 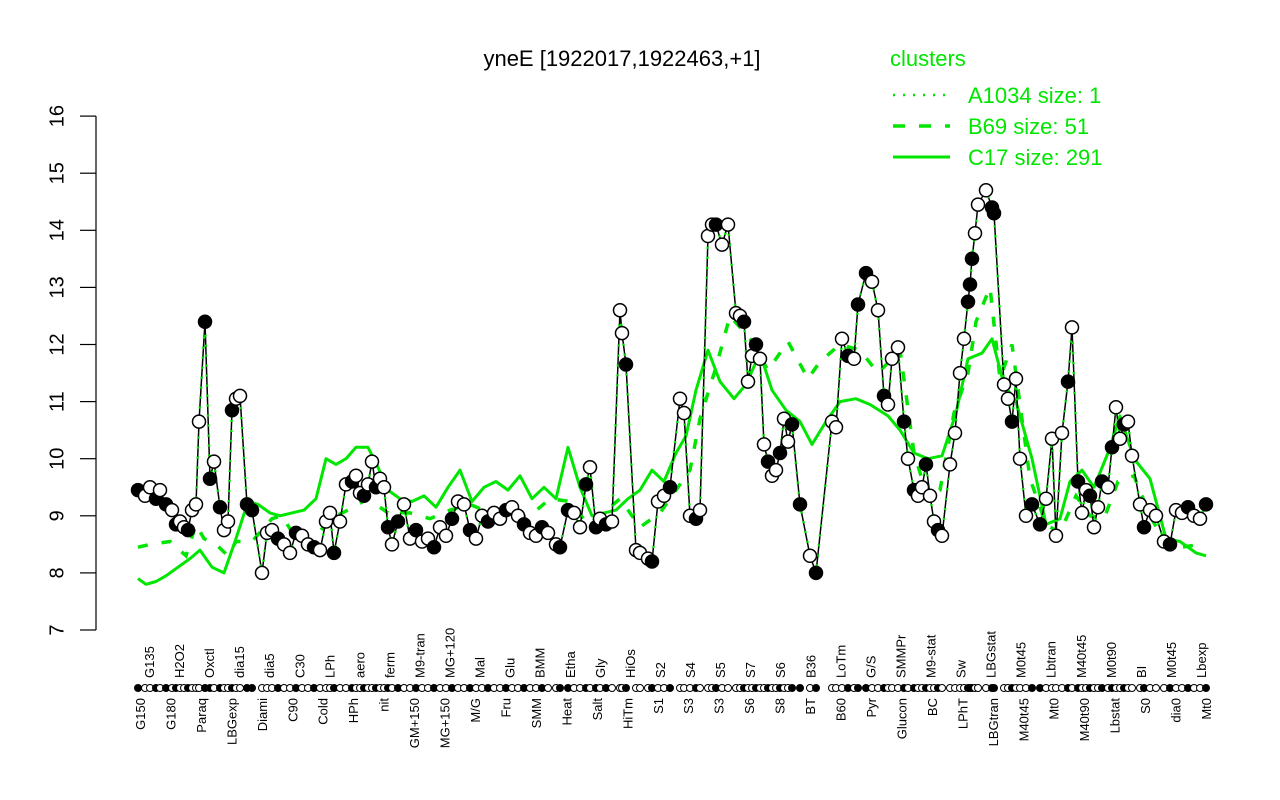 What do you see at coordinates (630, 663) in the screenshot?
I see `x-tick-label-top: HiOs` at bounding box center [630, 663].